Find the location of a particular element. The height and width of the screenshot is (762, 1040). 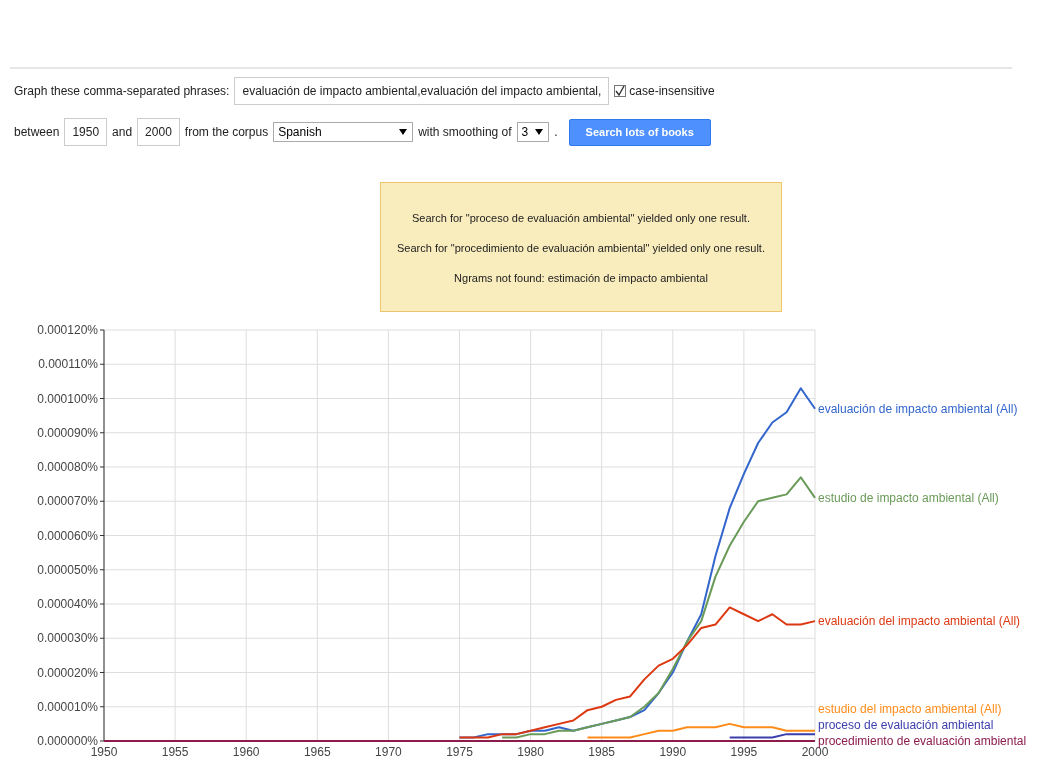

x-tick-label: 2000 is located at coordinates (815, 752).